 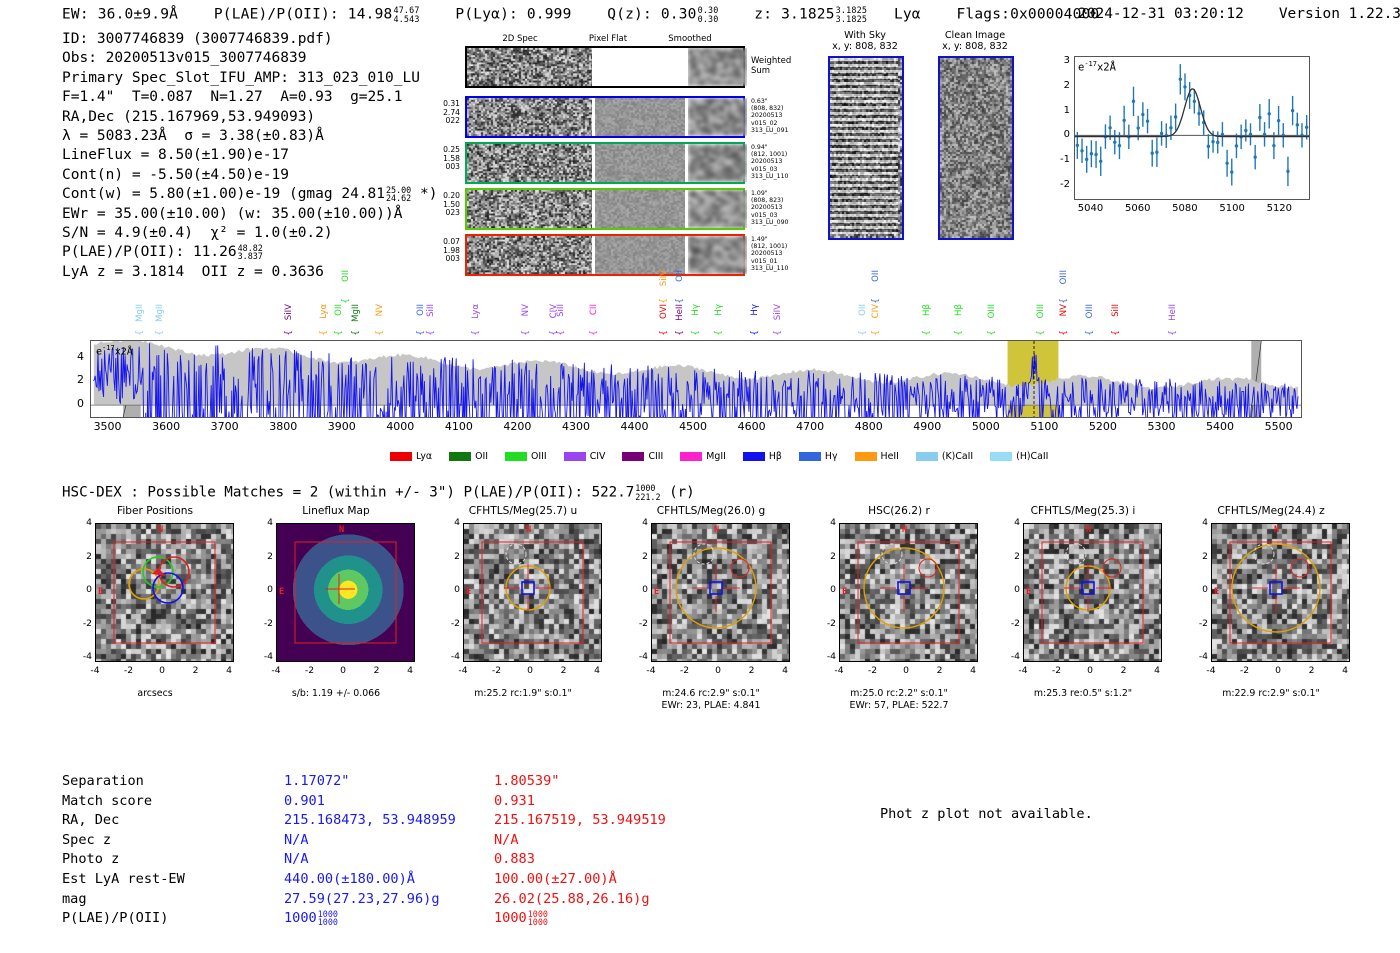 I want to click on spec2d-row-metrics: 0.25 1.58 003, so click(x=451, y=158).